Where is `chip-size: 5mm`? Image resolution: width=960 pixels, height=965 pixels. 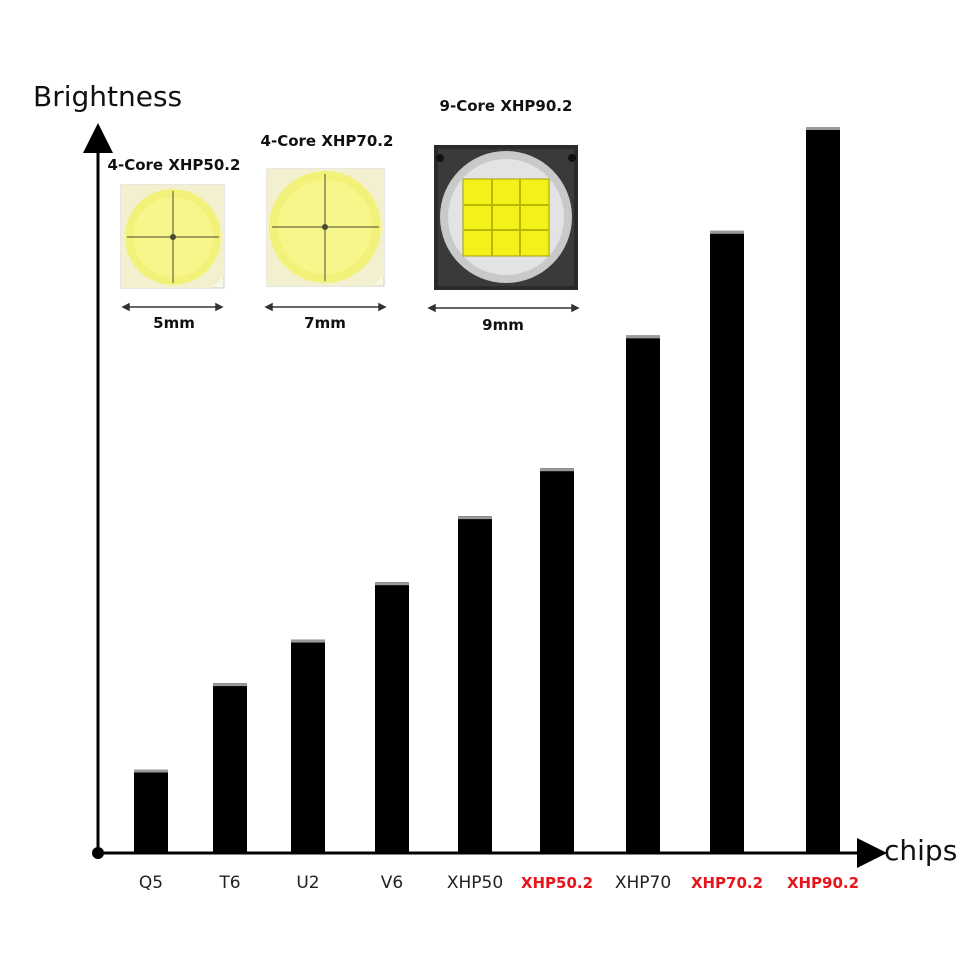
chip-size: 5mm is located at coordinates (174, 323).